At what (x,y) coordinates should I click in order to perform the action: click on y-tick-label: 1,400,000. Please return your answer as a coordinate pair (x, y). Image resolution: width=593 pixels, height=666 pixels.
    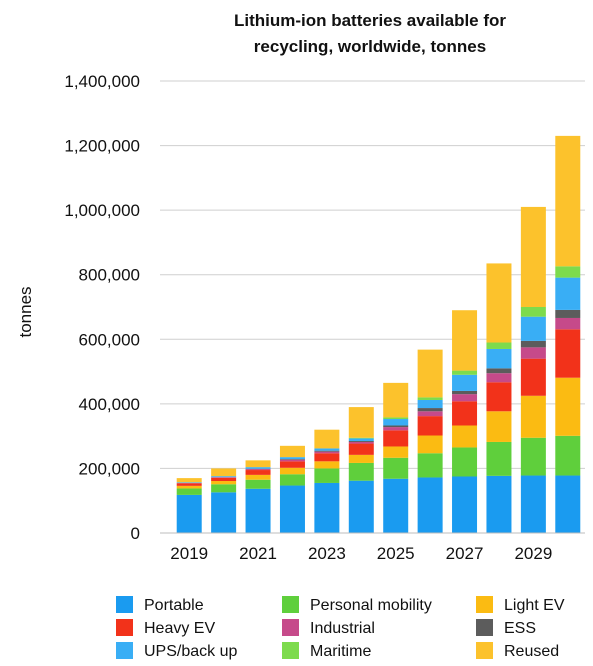
    Looking at the image, I should click on (102, 81).